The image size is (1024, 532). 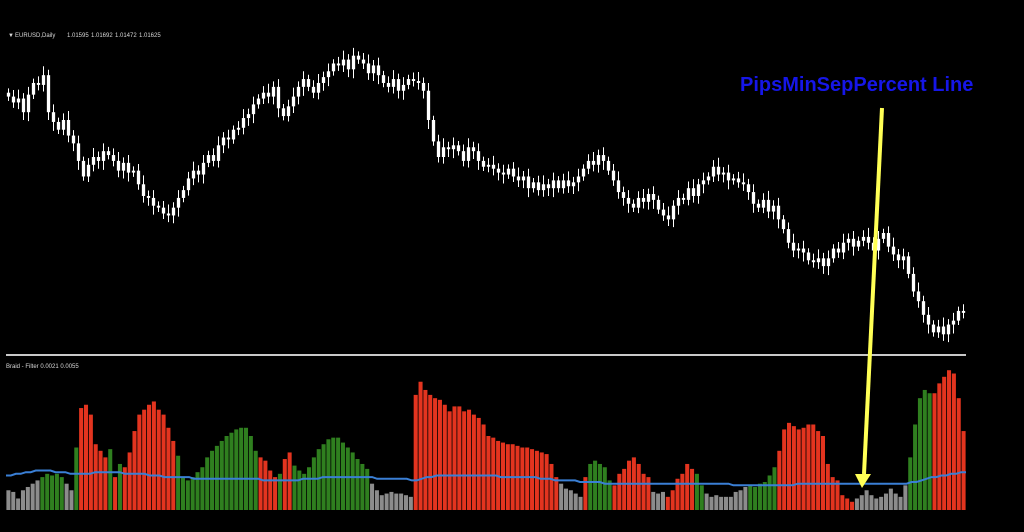 I want to click on ohlc-high: 1.01692, so click(x=102, y=36).